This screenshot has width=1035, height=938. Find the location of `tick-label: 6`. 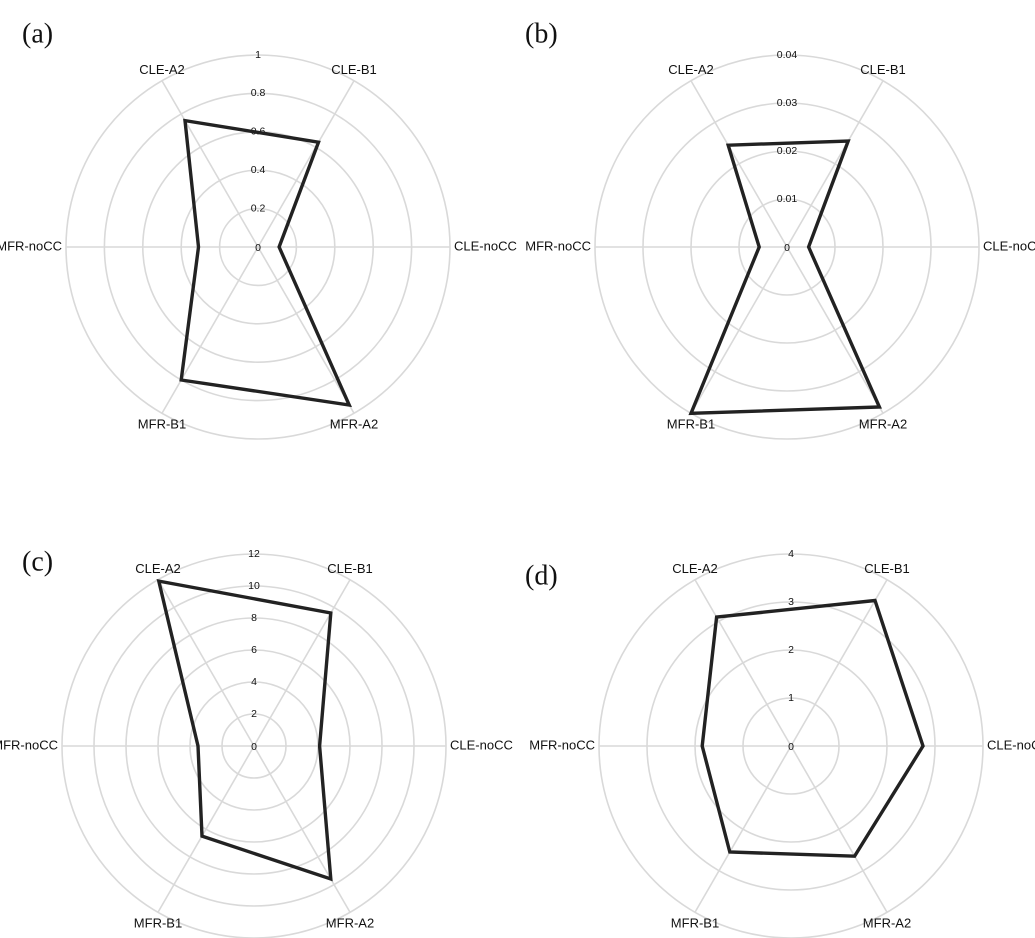

tick-label: 6 is located at coordinates (254, 650).